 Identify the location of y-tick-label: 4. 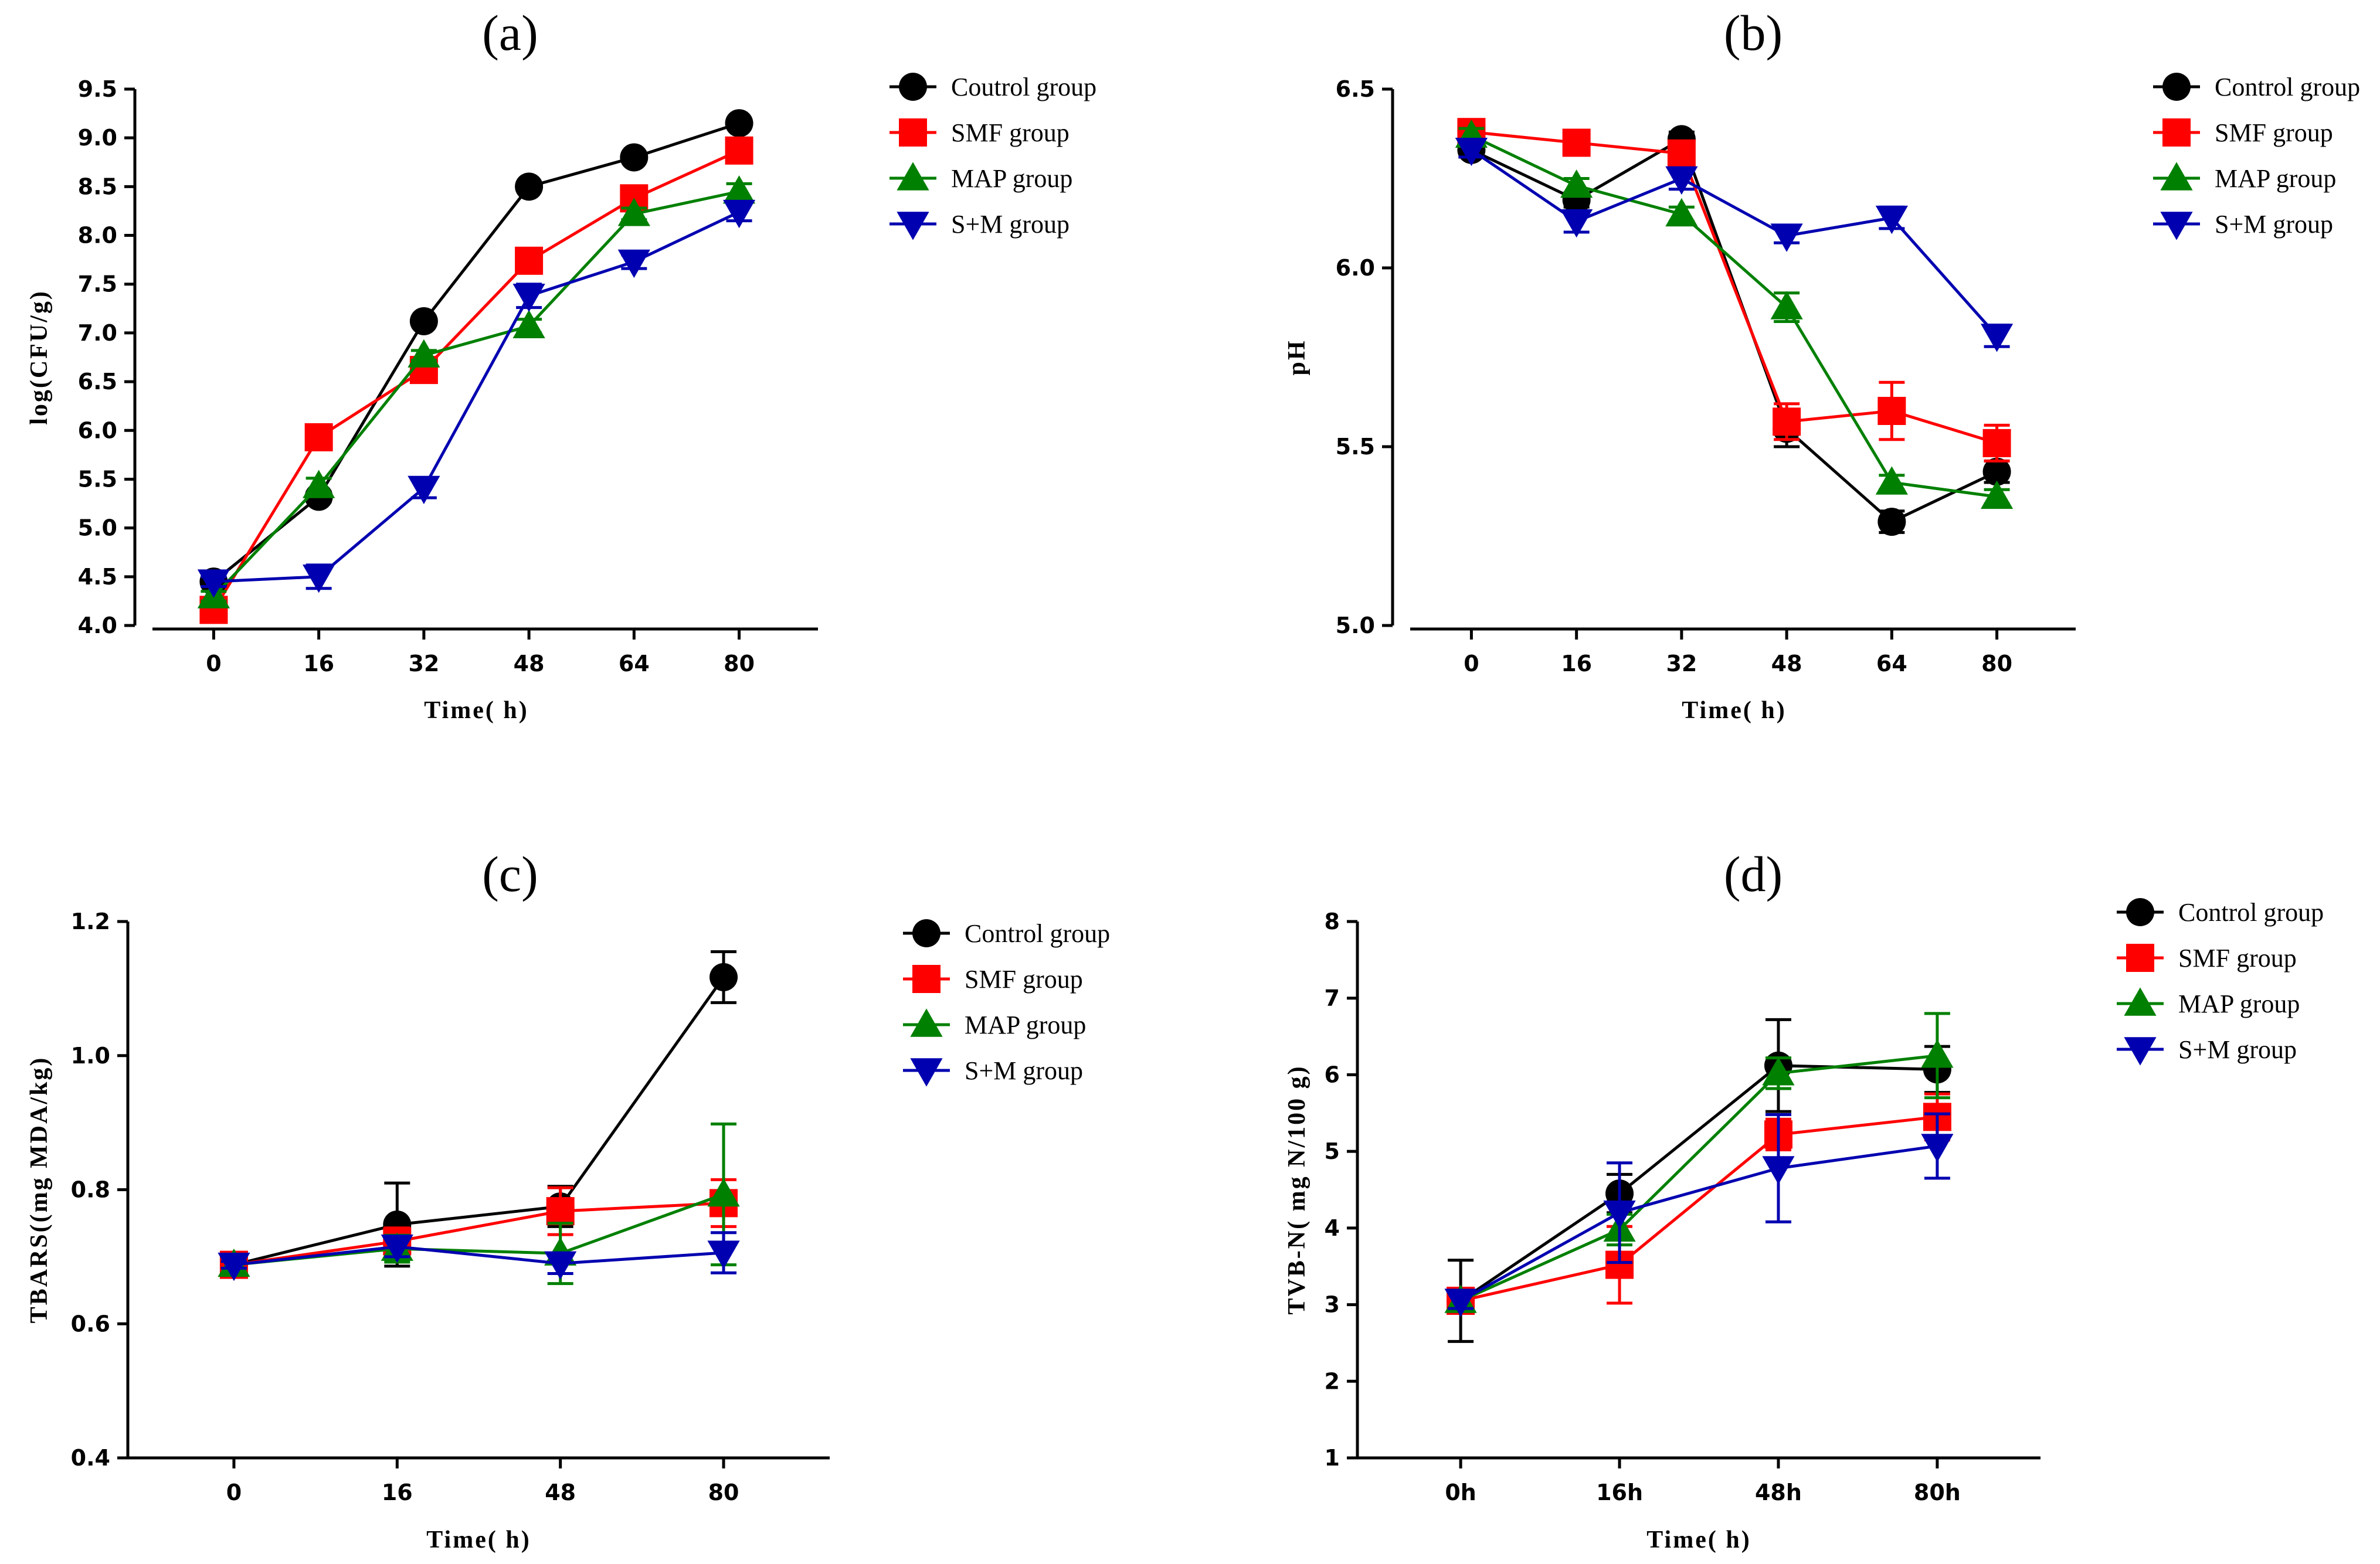
(1332, 1228).